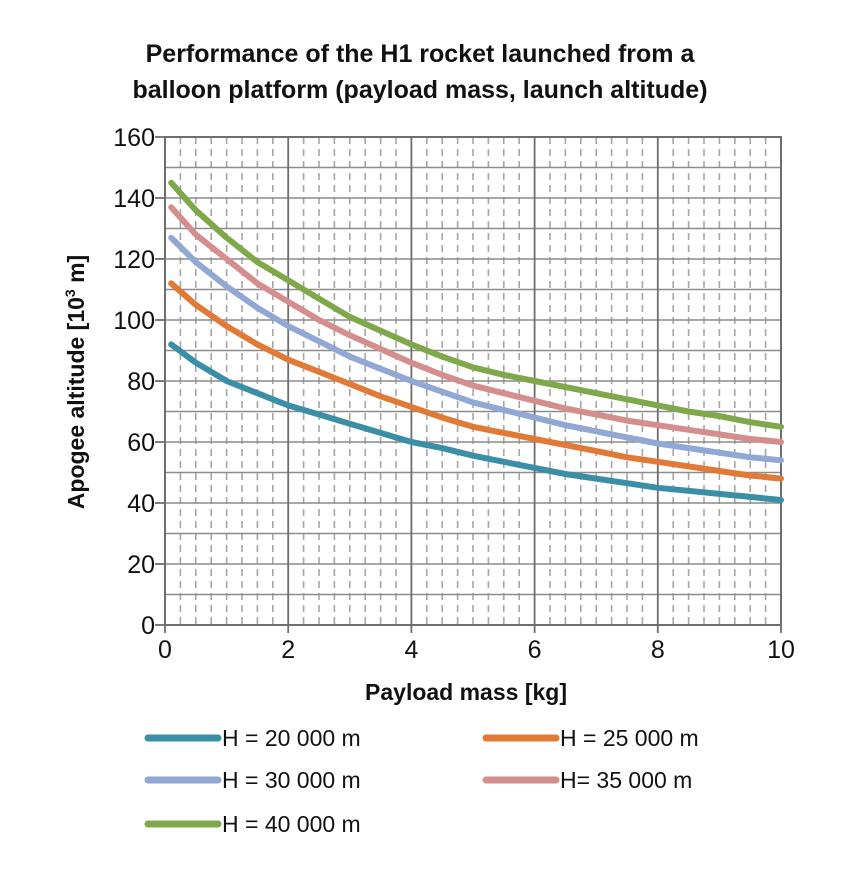 Image resolution: width=860 pixels, height=874 pixels. What do you see at coordinates (141, 443) in the screenshot?
I see `y-tick-label: 60` at bounding box center [141, 443].